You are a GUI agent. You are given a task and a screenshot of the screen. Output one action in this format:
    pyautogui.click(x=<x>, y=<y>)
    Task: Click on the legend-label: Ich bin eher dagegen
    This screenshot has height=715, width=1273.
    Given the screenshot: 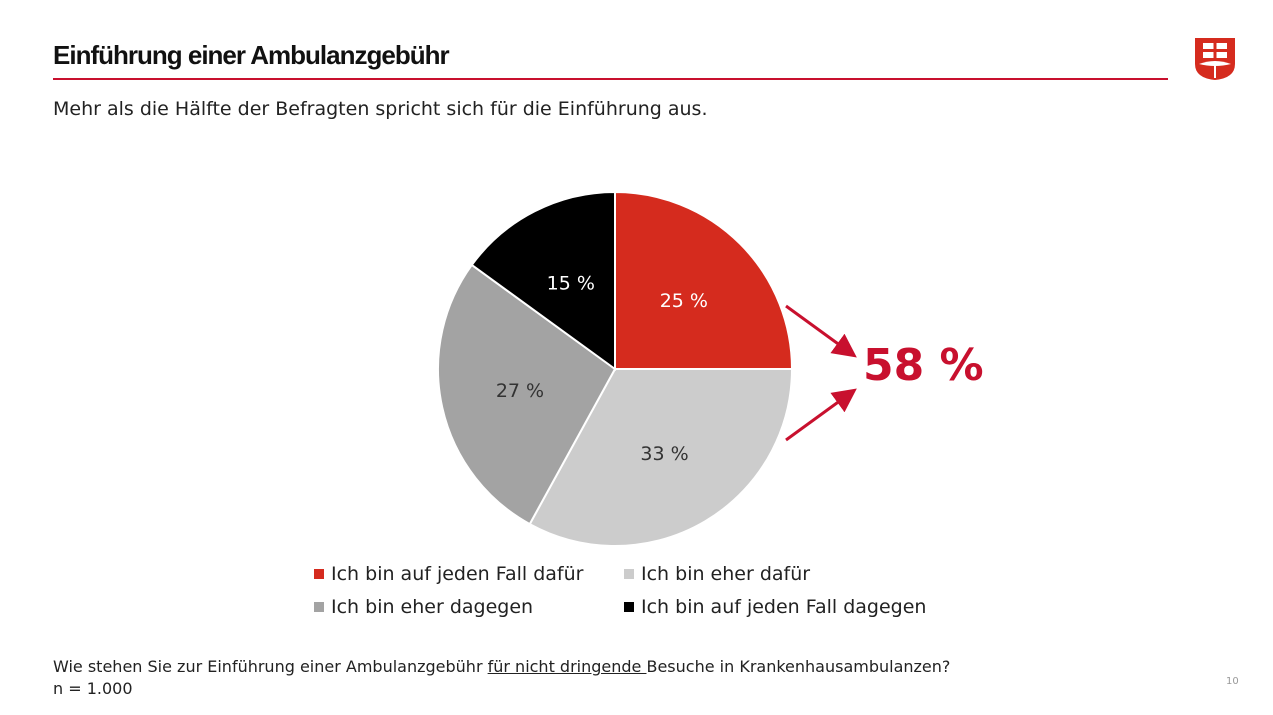 What is the action you would take?
    pyautogui.click(x=432, y=607)
    